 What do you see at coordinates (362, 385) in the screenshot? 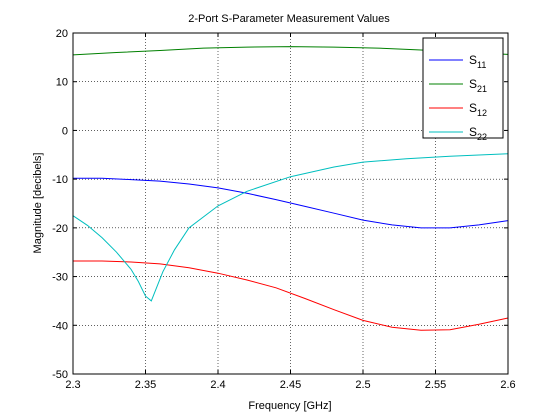
I see `x-tick-label: 2.5` at bounding box center [362, 385].